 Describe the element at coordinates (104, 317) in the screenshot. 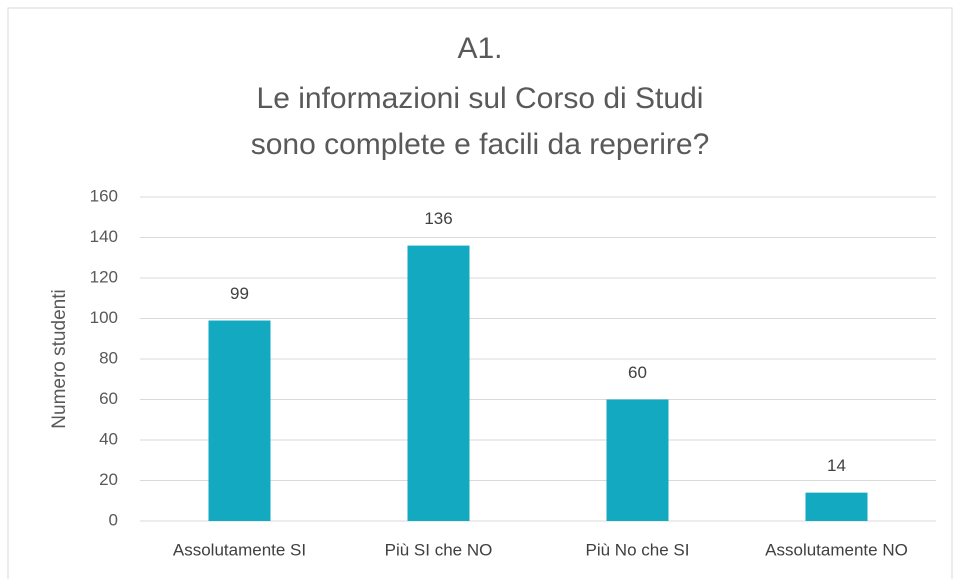

I see `y-tick-label: 100` at that location.